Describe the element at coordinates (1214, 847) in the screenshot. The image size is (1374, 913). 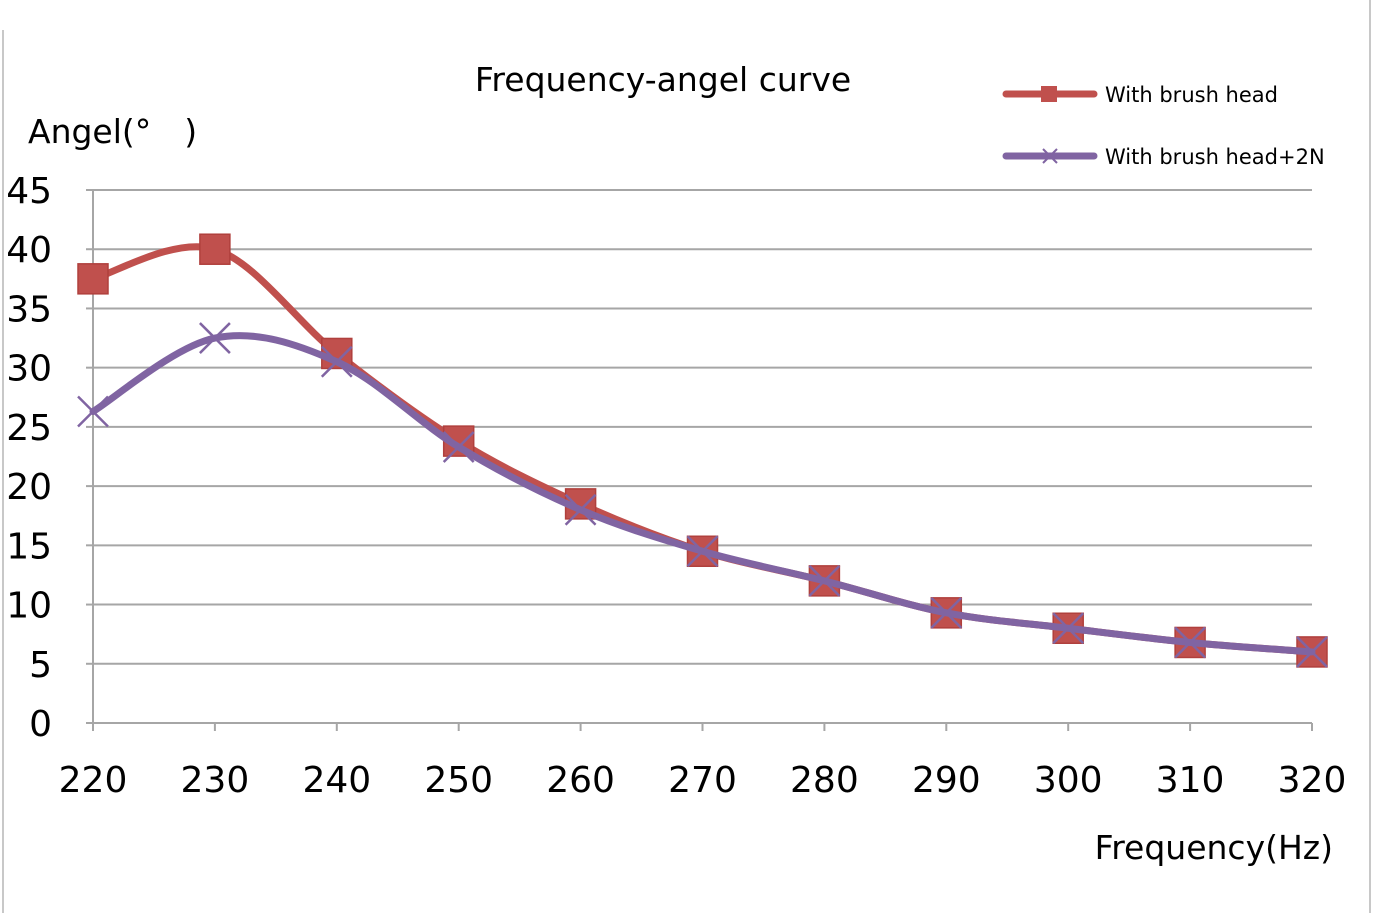
I see `x-axis-title: Frequency(Hz)` at that location.